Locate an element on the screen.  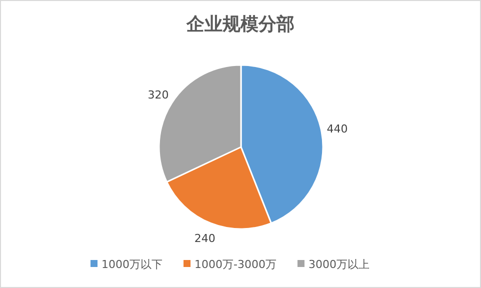
legend-label: 1000万-3000万 is located at coordinates (235, 264).